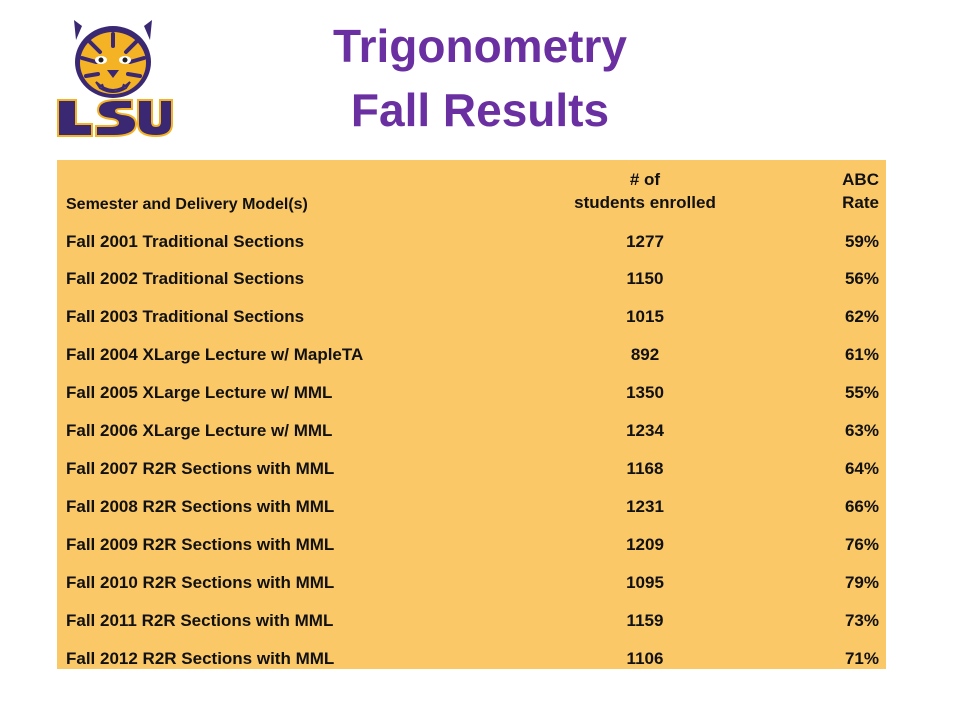  What do you see at coordinates (838, 191) in the screenshot?
I see `header-rate: ABC Rate` at bounding box center [838, 191].